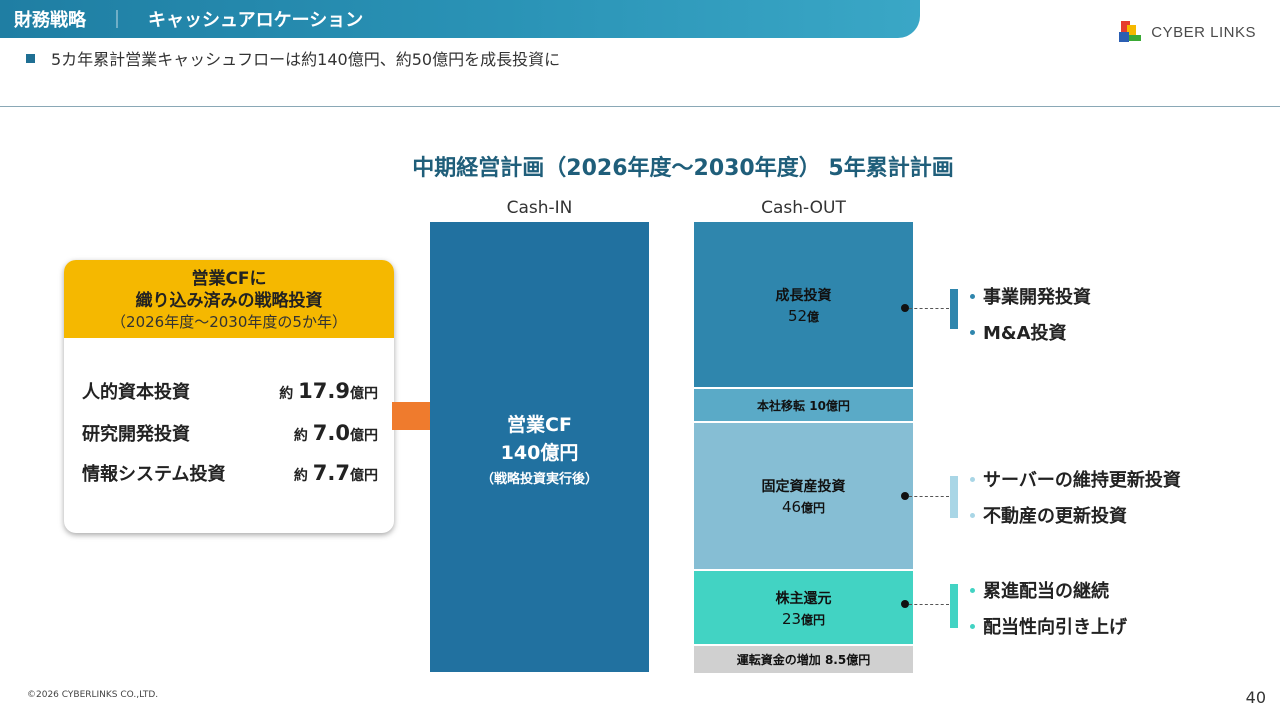 The height and width of the screenshot is (720, 1280). What do you see at coordinates (1025, 333) in the screenshot?
I see `detail-text: M&A投資` at bounding box center [1025, 333].